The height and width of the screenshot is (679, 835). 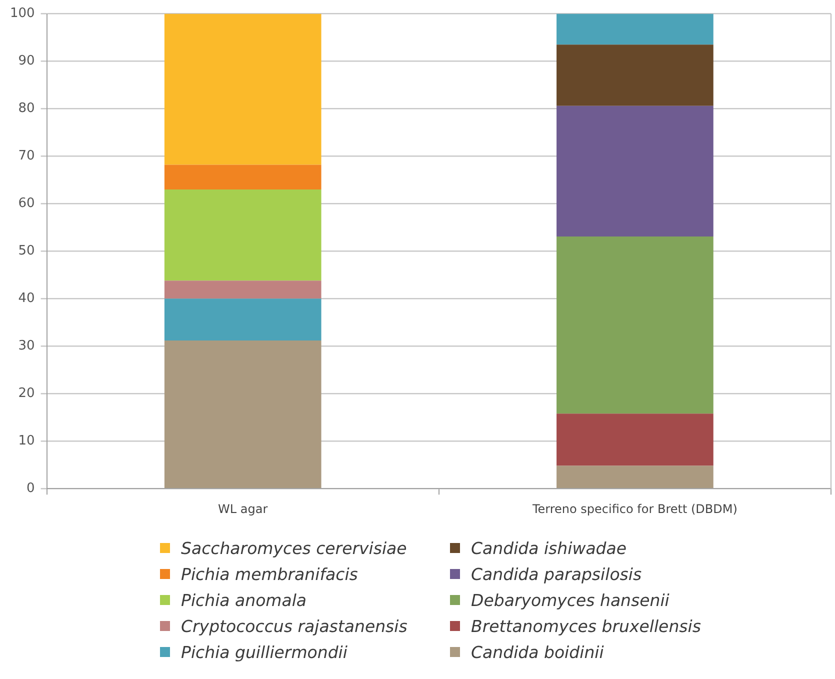 I want to click on legend-label: Pichia membranifacis, so click(x=269, y=574).